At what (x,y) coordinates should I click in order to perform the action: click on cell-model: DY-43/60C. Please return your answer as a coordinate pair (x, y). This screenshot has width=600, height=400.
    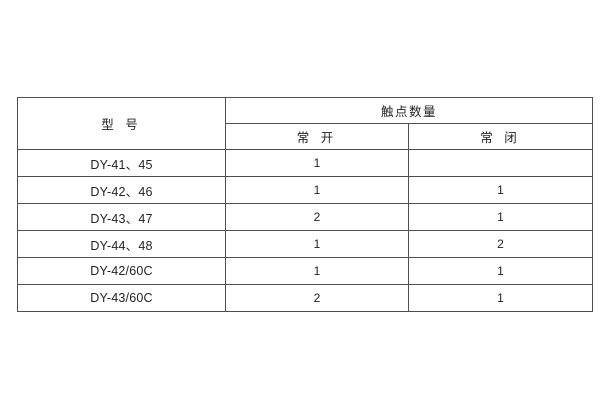
    Looking at the image, I should click on (121, 298).